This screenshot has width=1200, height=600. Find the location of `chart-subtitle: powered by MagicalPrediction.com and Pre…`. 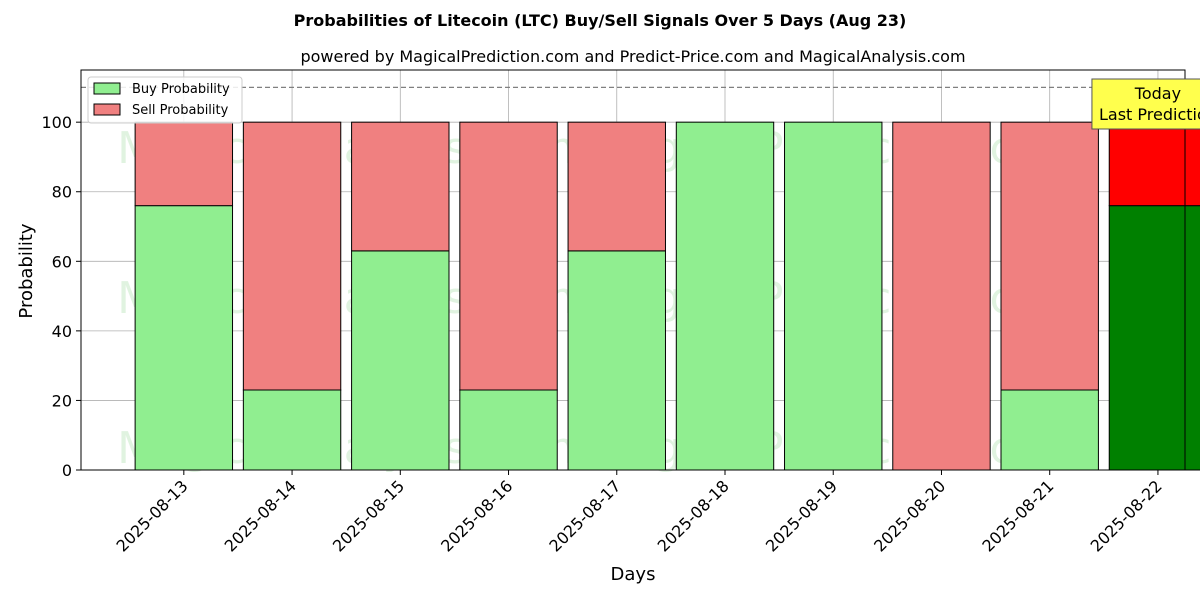

chart-subtitle: powered by MagicalPrediction.com and Pre… is located at coordinates (632, 56).